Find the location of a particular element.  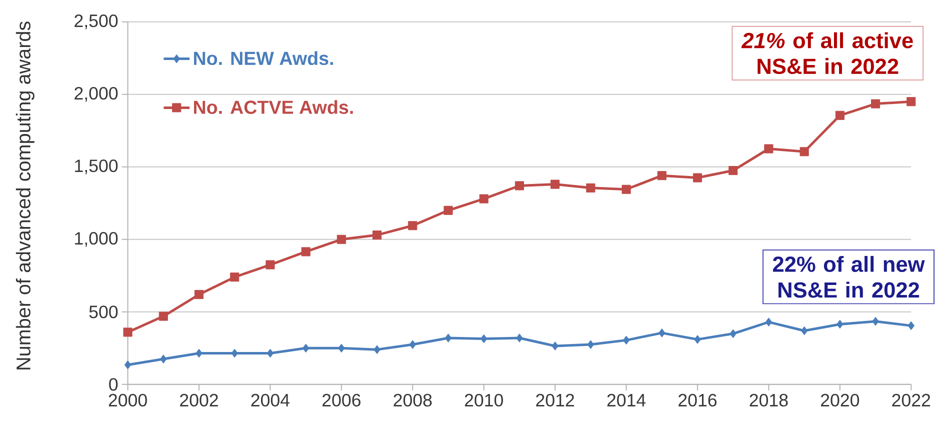

annotation: 22% of all new NS&E in 2022 is located at coordinates (848, 277).